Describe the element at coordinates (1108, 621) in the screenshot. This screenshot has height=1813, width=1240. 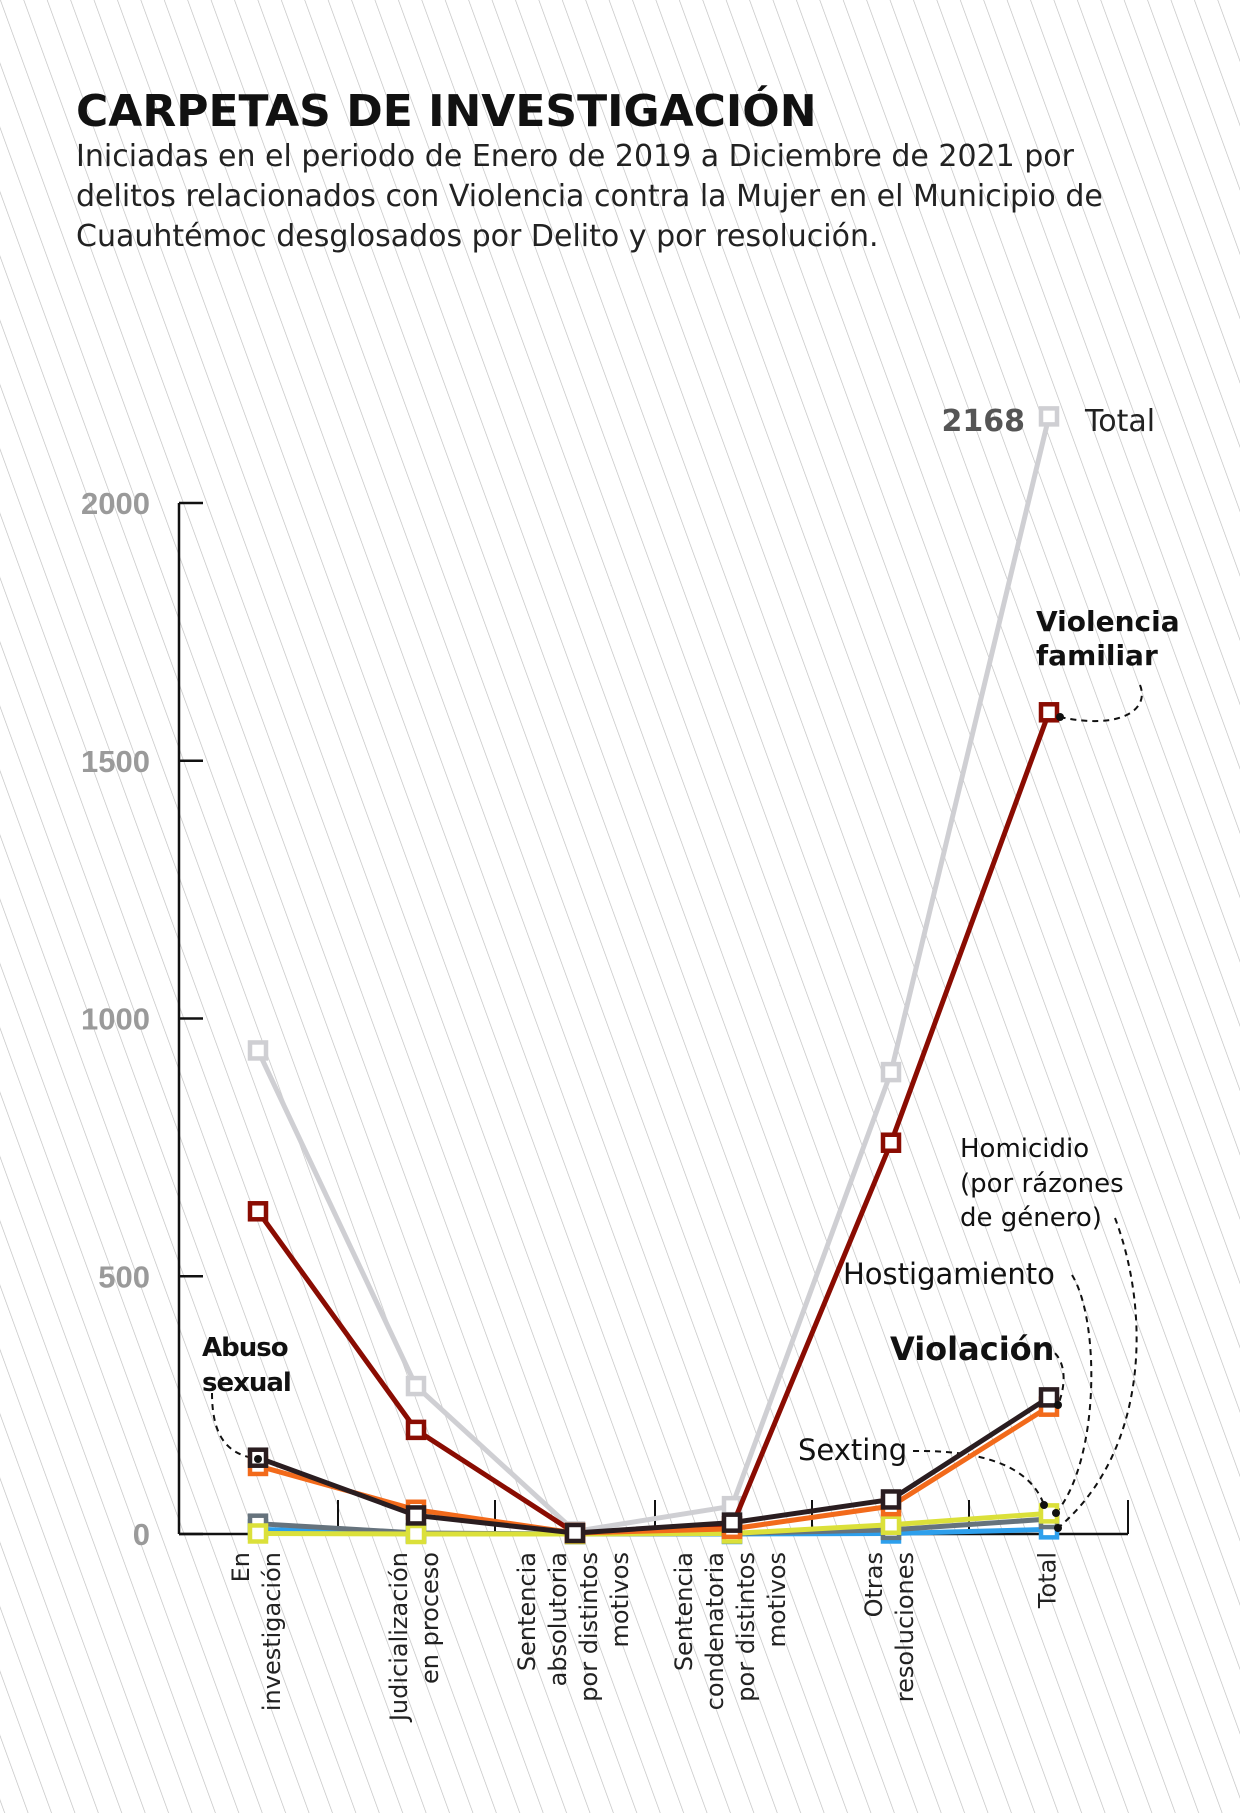
I see `violencia-familiar-label-1: Violencia` at that location.